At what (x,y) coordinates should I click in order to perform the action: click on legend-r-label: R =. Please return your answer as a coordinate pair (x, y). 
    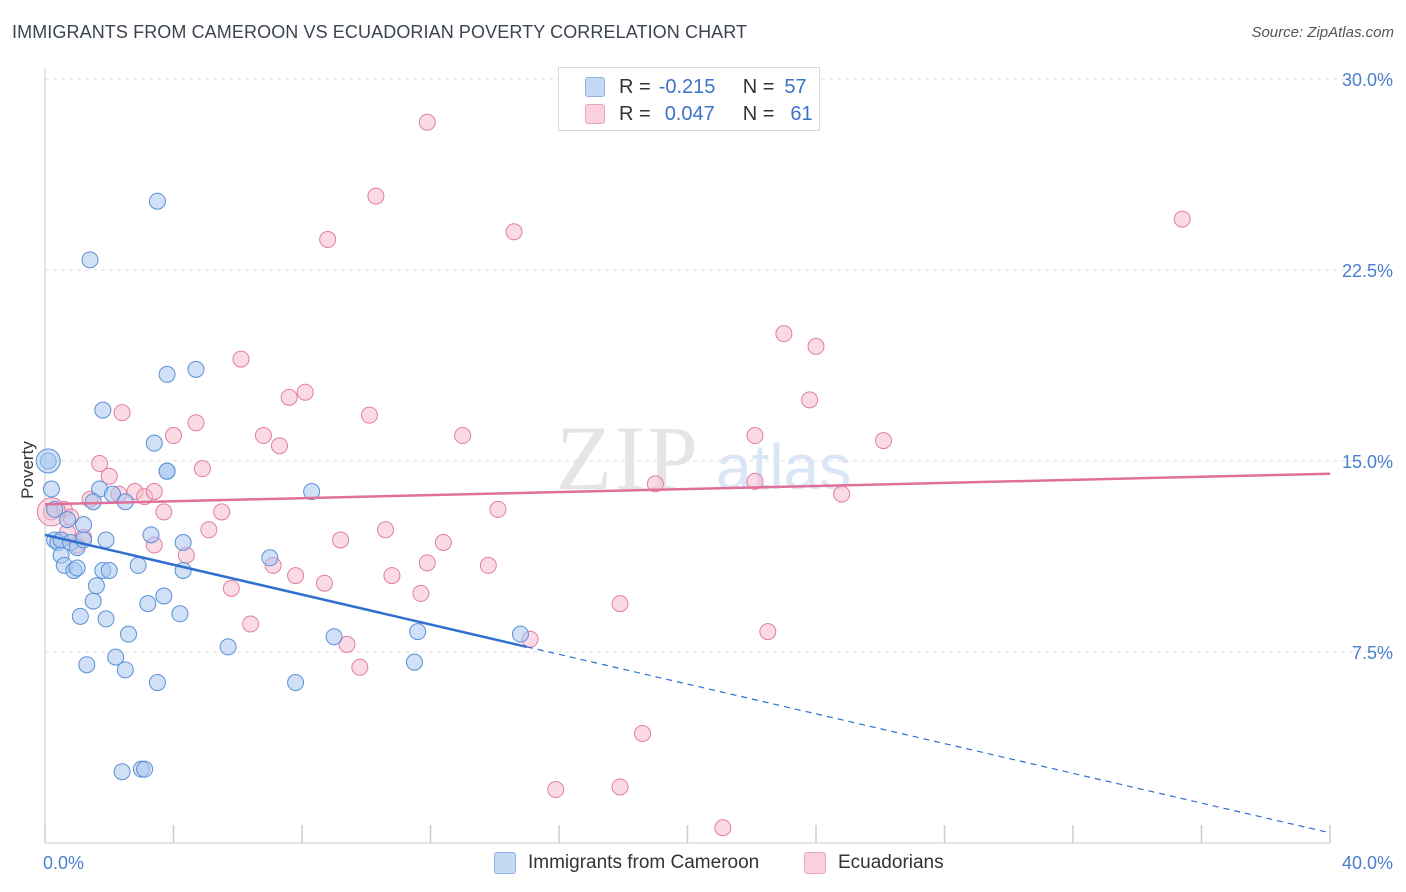
    Looking at the image, I should click on (635, 86).